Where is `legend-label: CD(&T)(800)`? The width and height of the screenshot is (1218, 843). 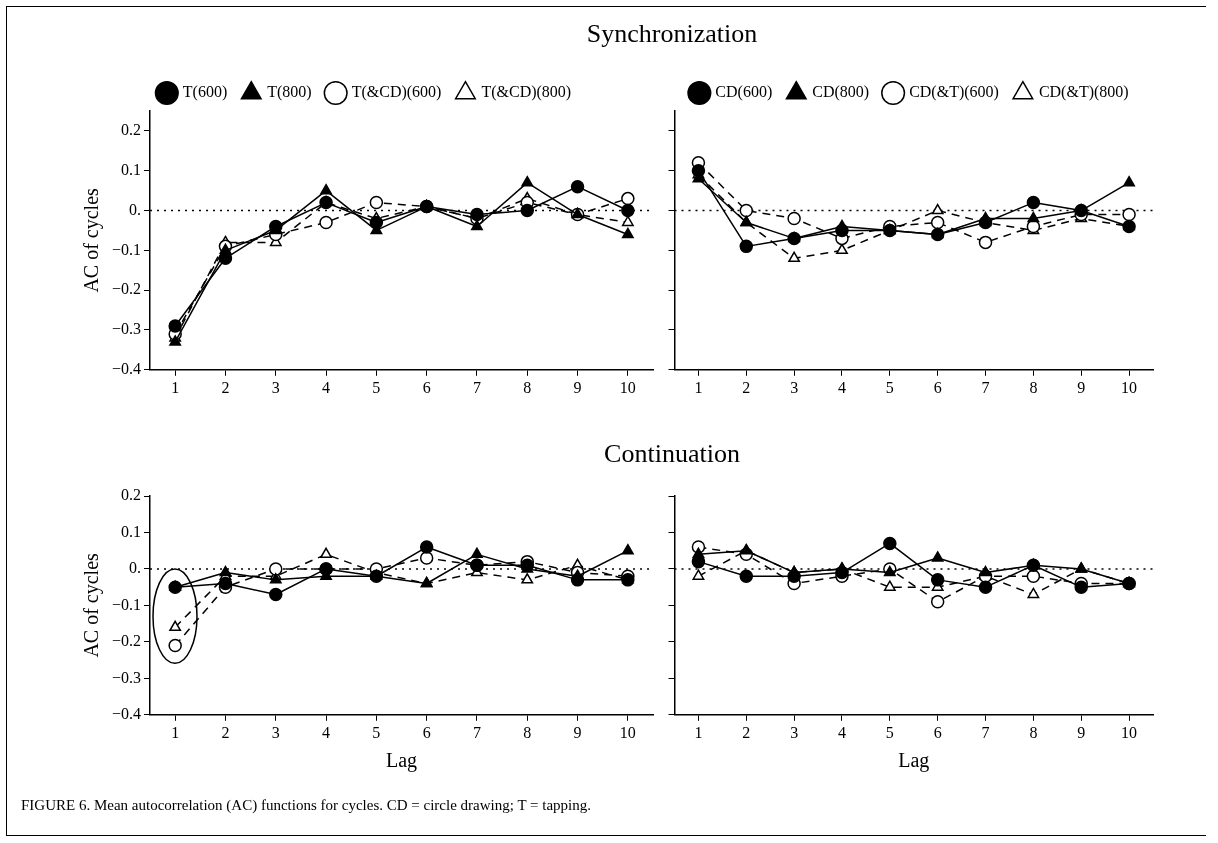
legend-label: CD(&T)(800) is located at coordinates (1083, 92).